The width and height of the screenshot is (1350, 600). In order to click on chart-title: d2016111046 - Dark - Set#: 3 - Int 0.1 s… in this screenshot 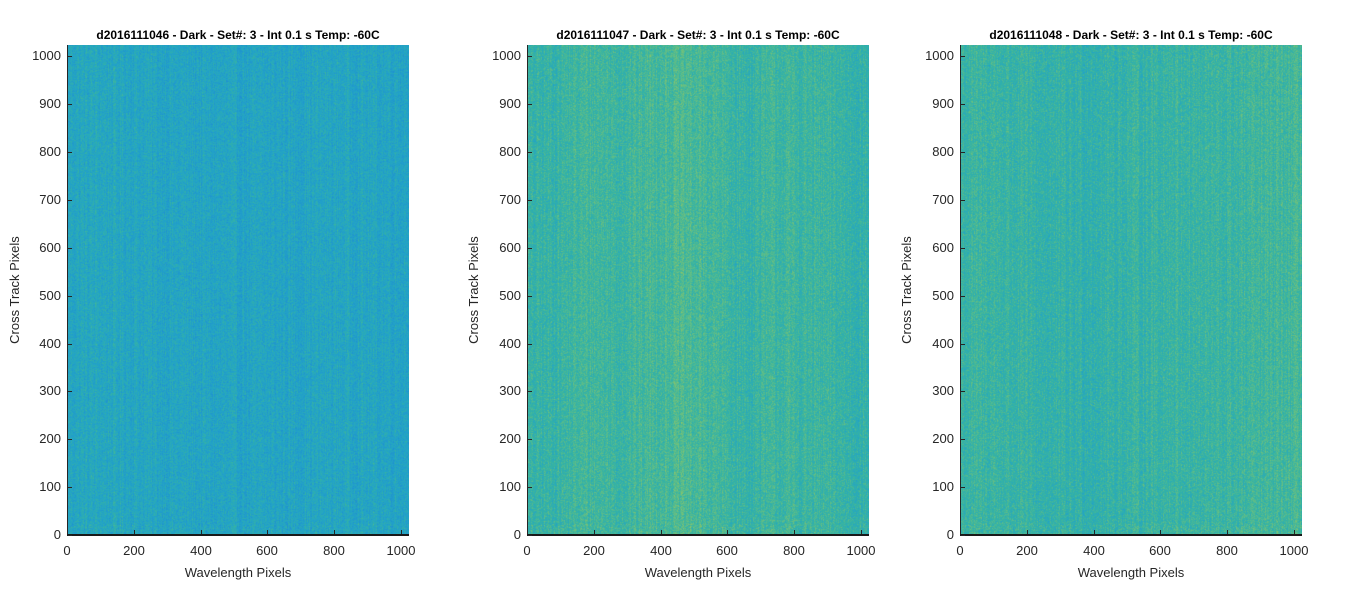, I will do `click(238, 35)`.